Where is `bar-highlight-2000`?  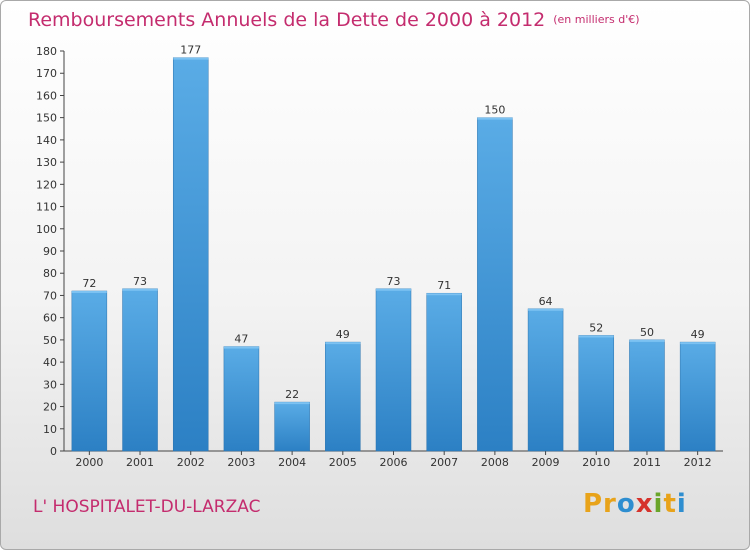 bar-highlight-2000 is located at coordinates (89, 292).